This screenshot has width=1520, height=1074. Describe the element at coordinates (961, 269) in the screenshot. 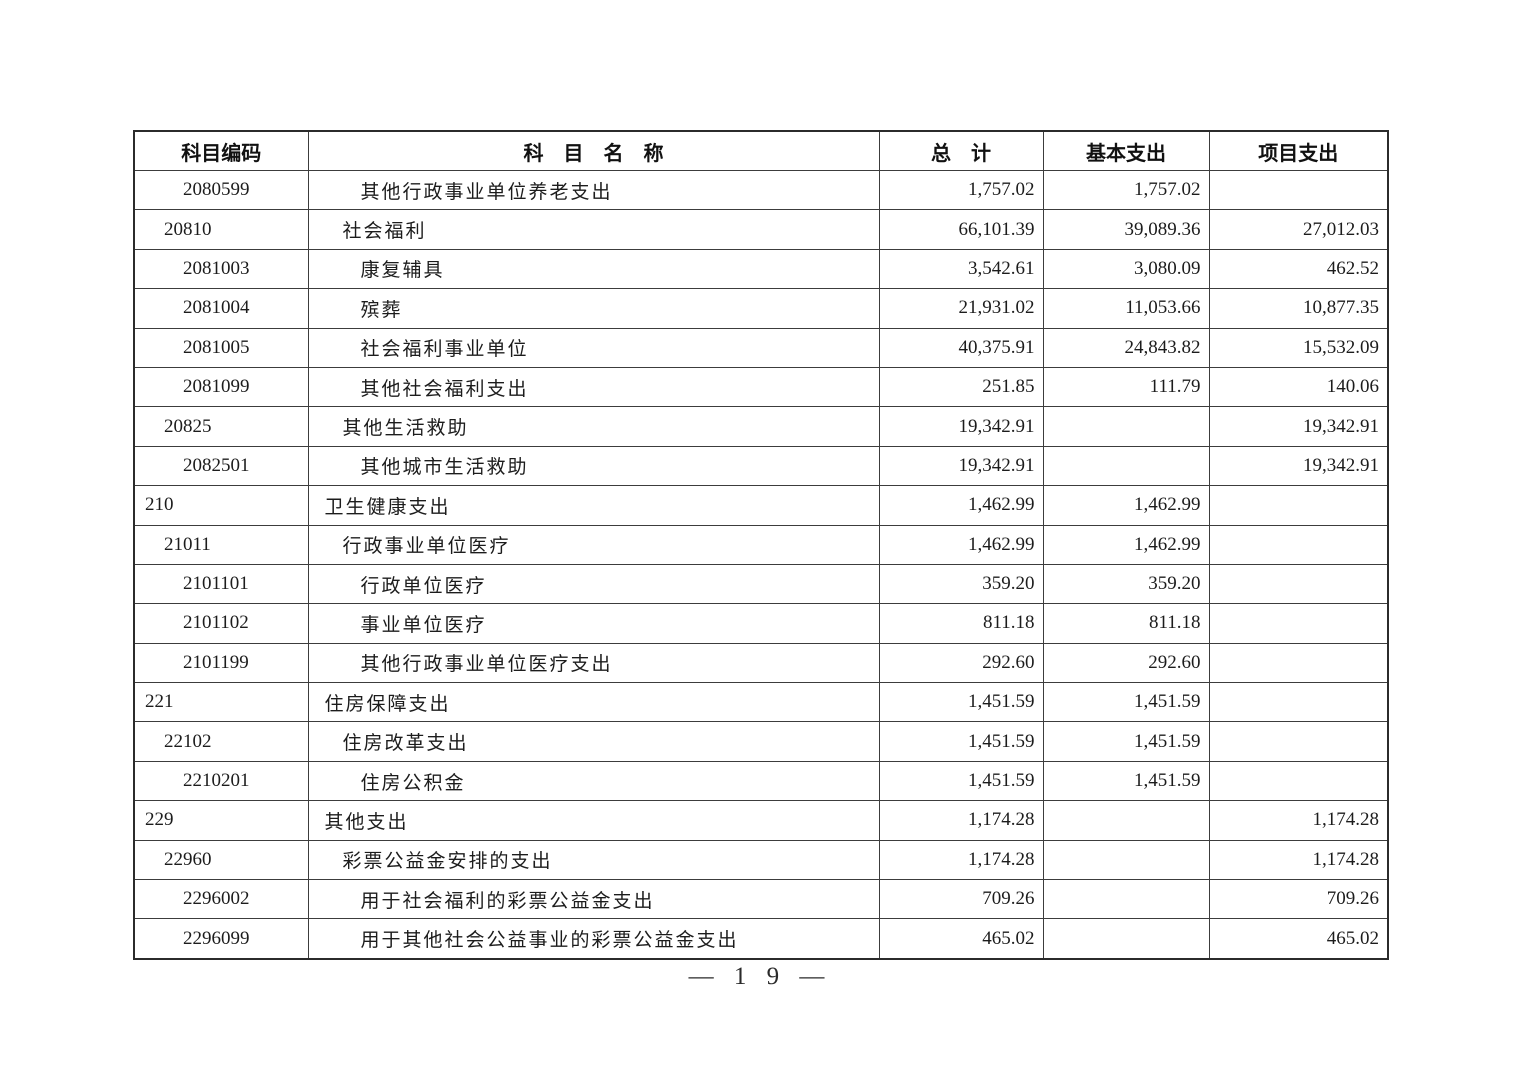

I see `total-cell: 3,542.61` at that location.